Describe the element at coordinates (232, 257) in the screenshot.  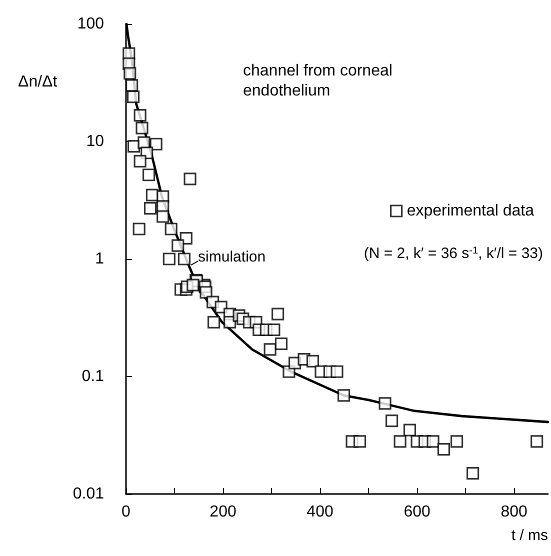
I see `legend-label: simulation` at that location.